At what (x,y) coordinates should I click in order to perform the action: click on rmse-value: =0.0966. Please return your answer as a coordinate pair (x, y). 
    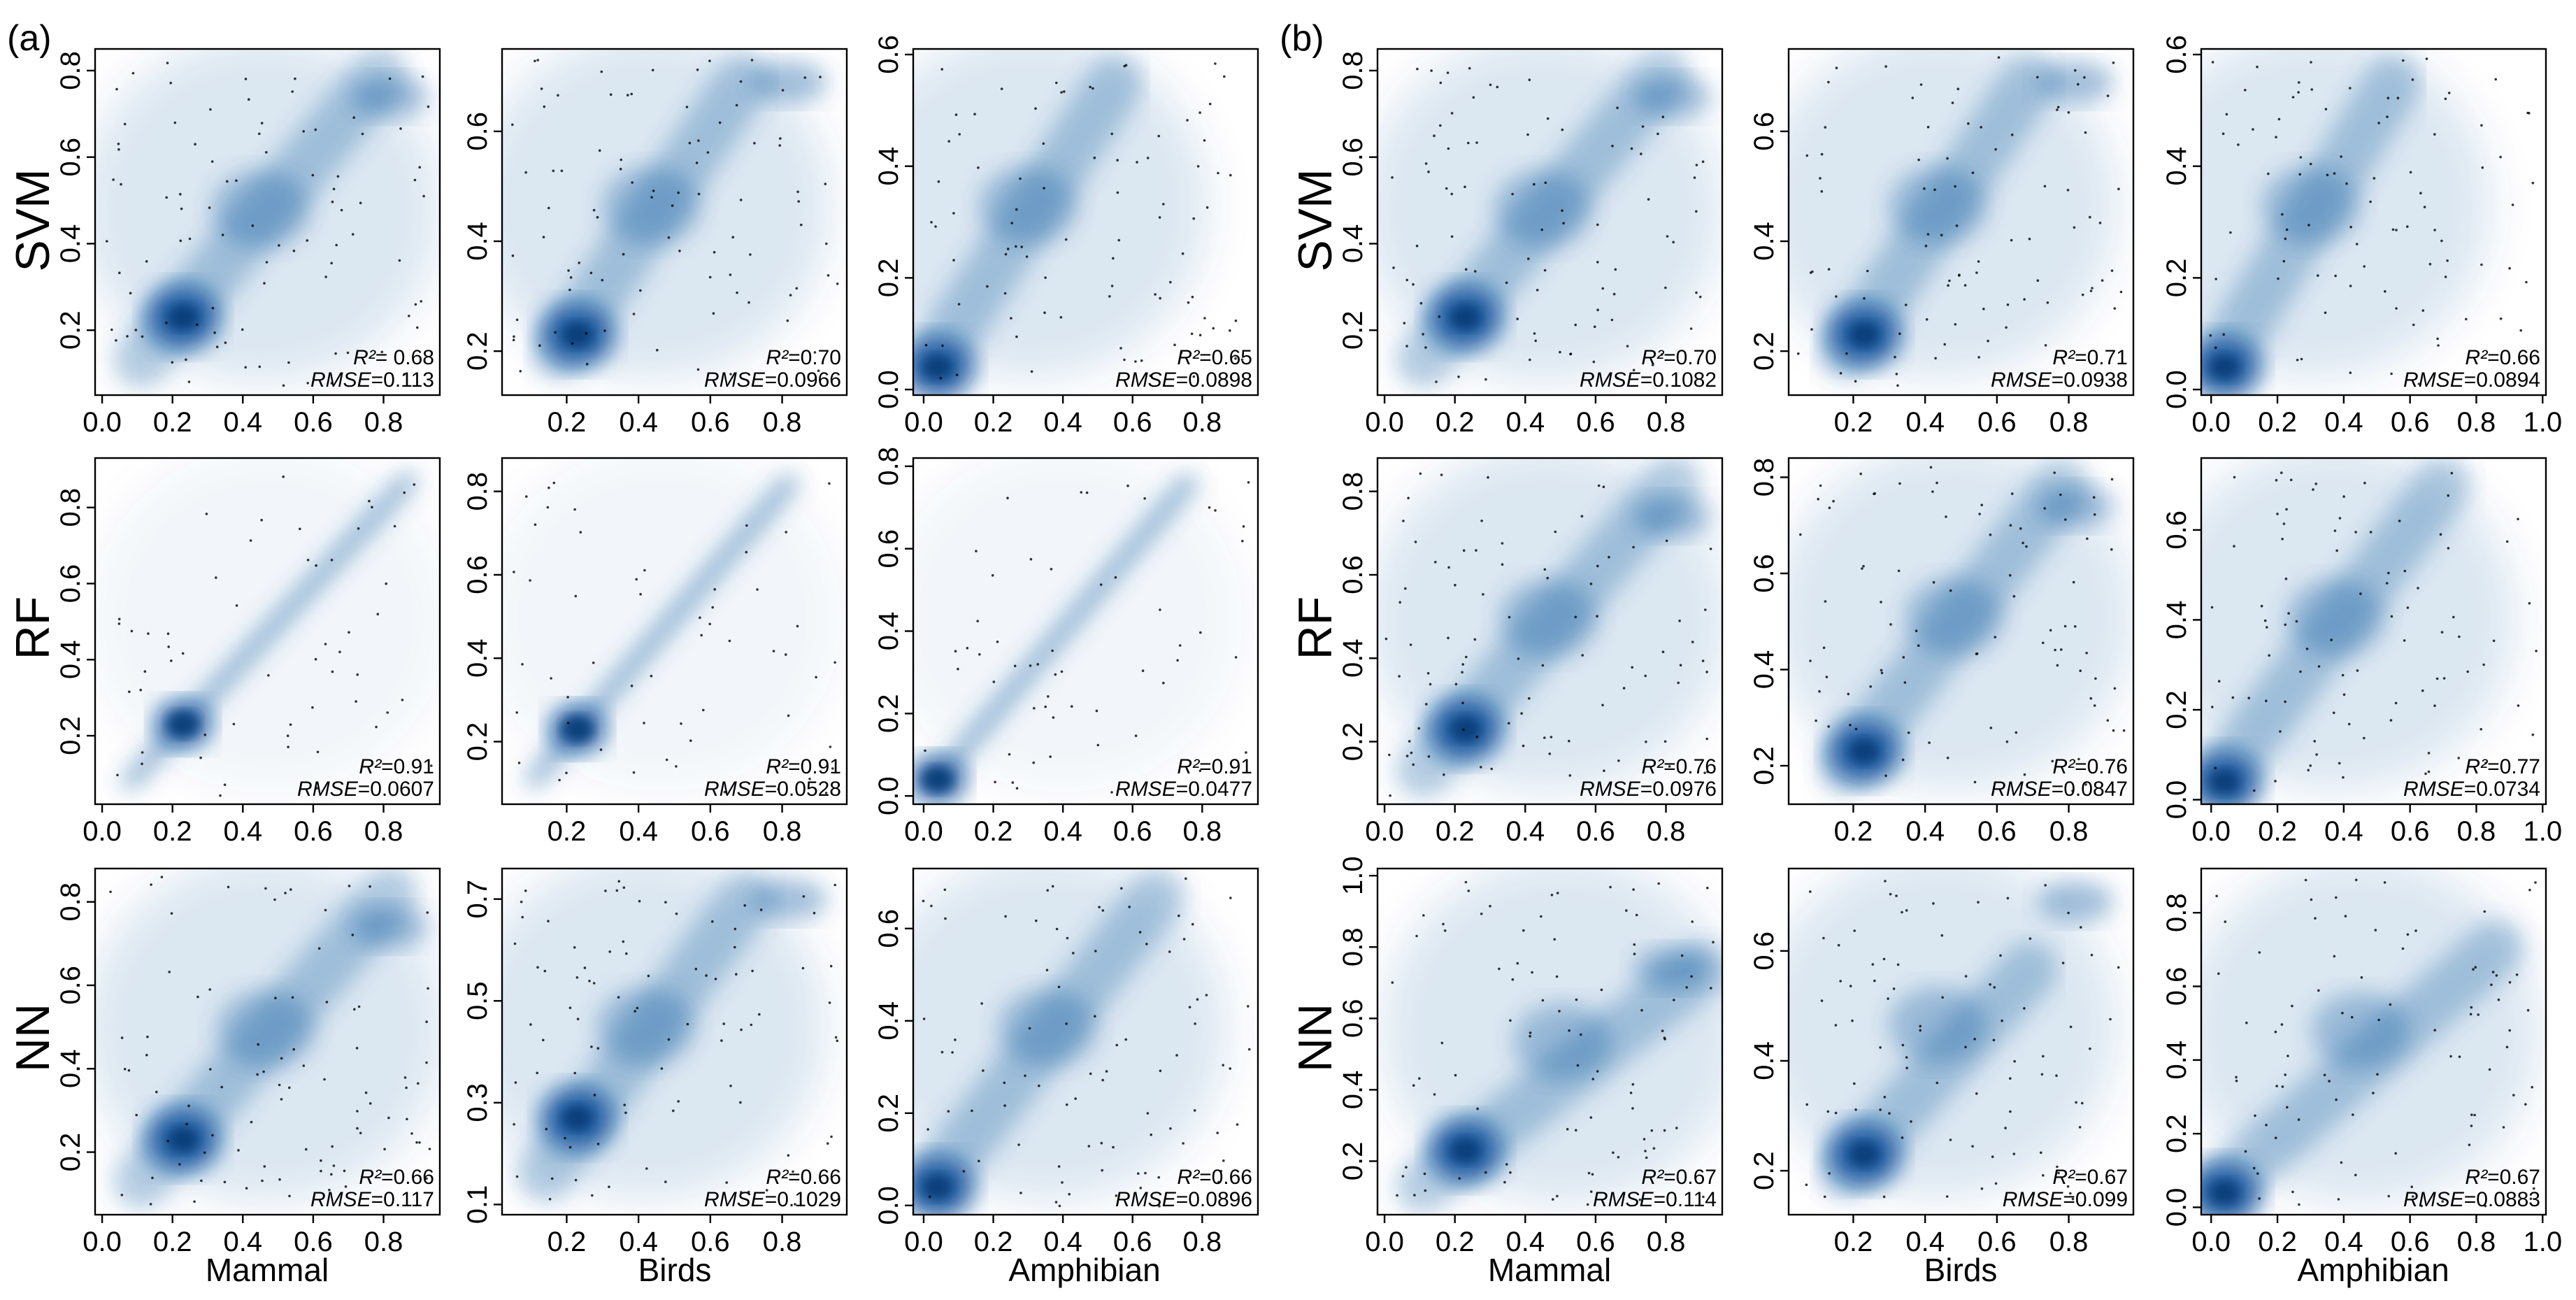
    Looking at the image, I should click on (803, 380).